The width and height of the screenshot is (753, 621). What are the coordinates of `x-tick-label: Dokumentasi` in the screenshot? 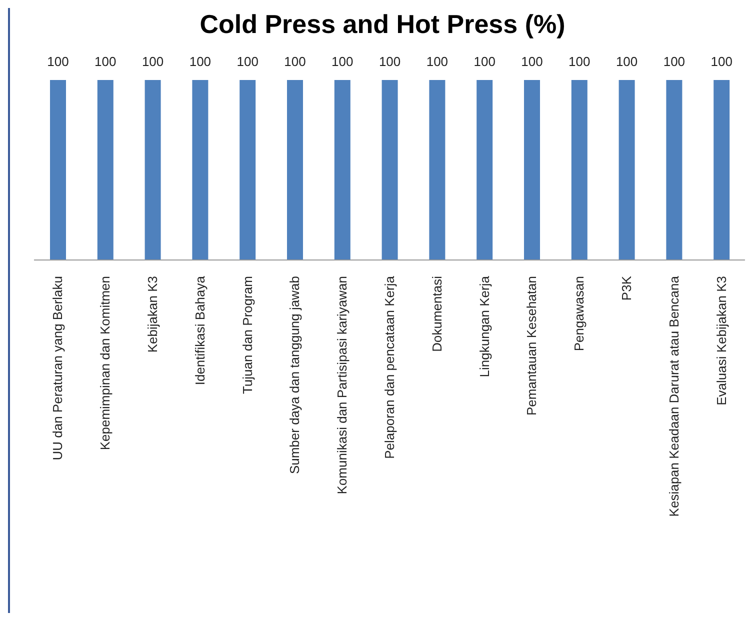 It's located at (436, 314).